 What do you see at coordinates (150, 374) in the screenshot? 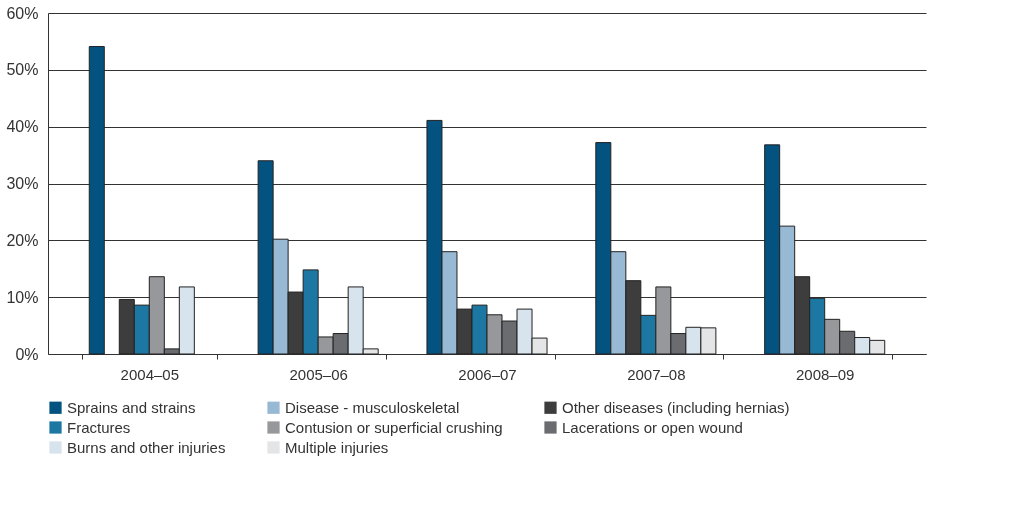
I see `x-tick-label: 2004–05` at bounding box center [150, 374].